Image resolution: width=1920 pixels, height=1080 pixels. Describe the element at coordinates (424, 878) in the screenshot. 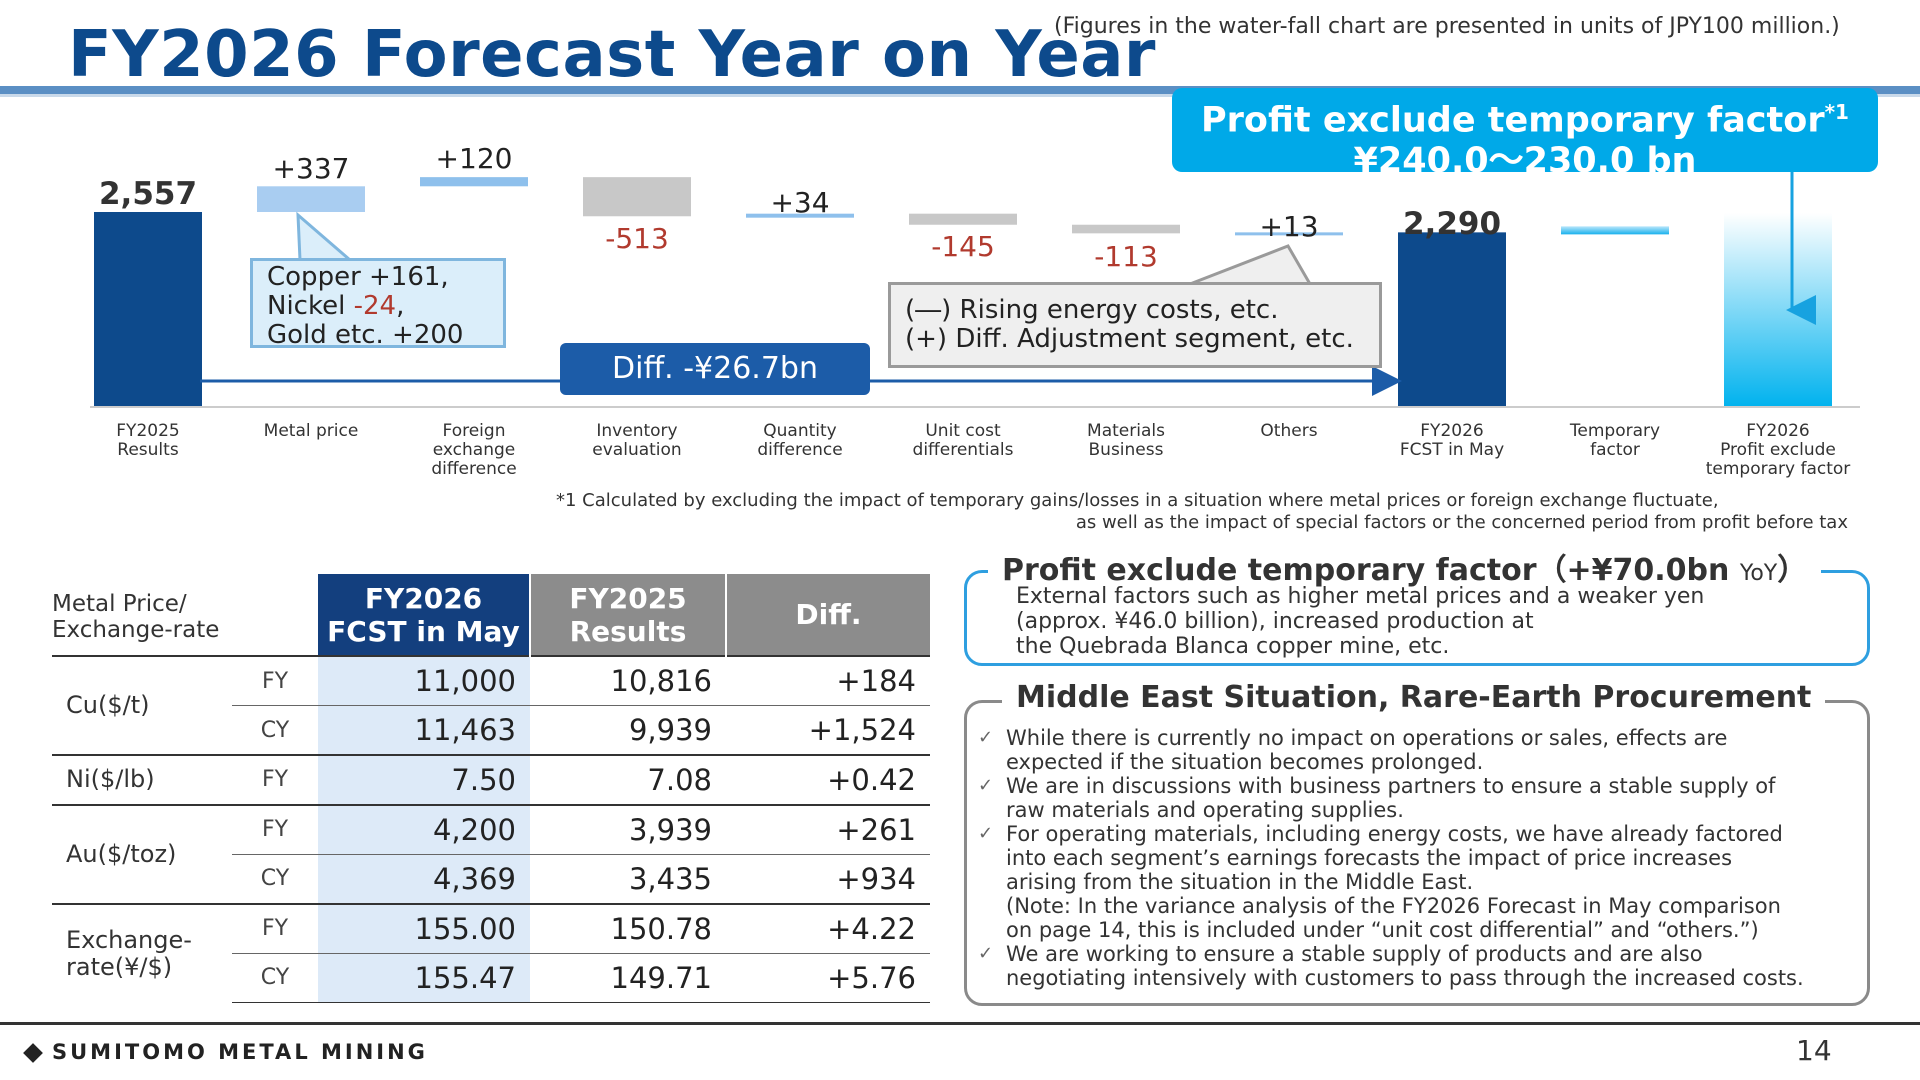

I see `fcst-cell: 4,369` at that location.